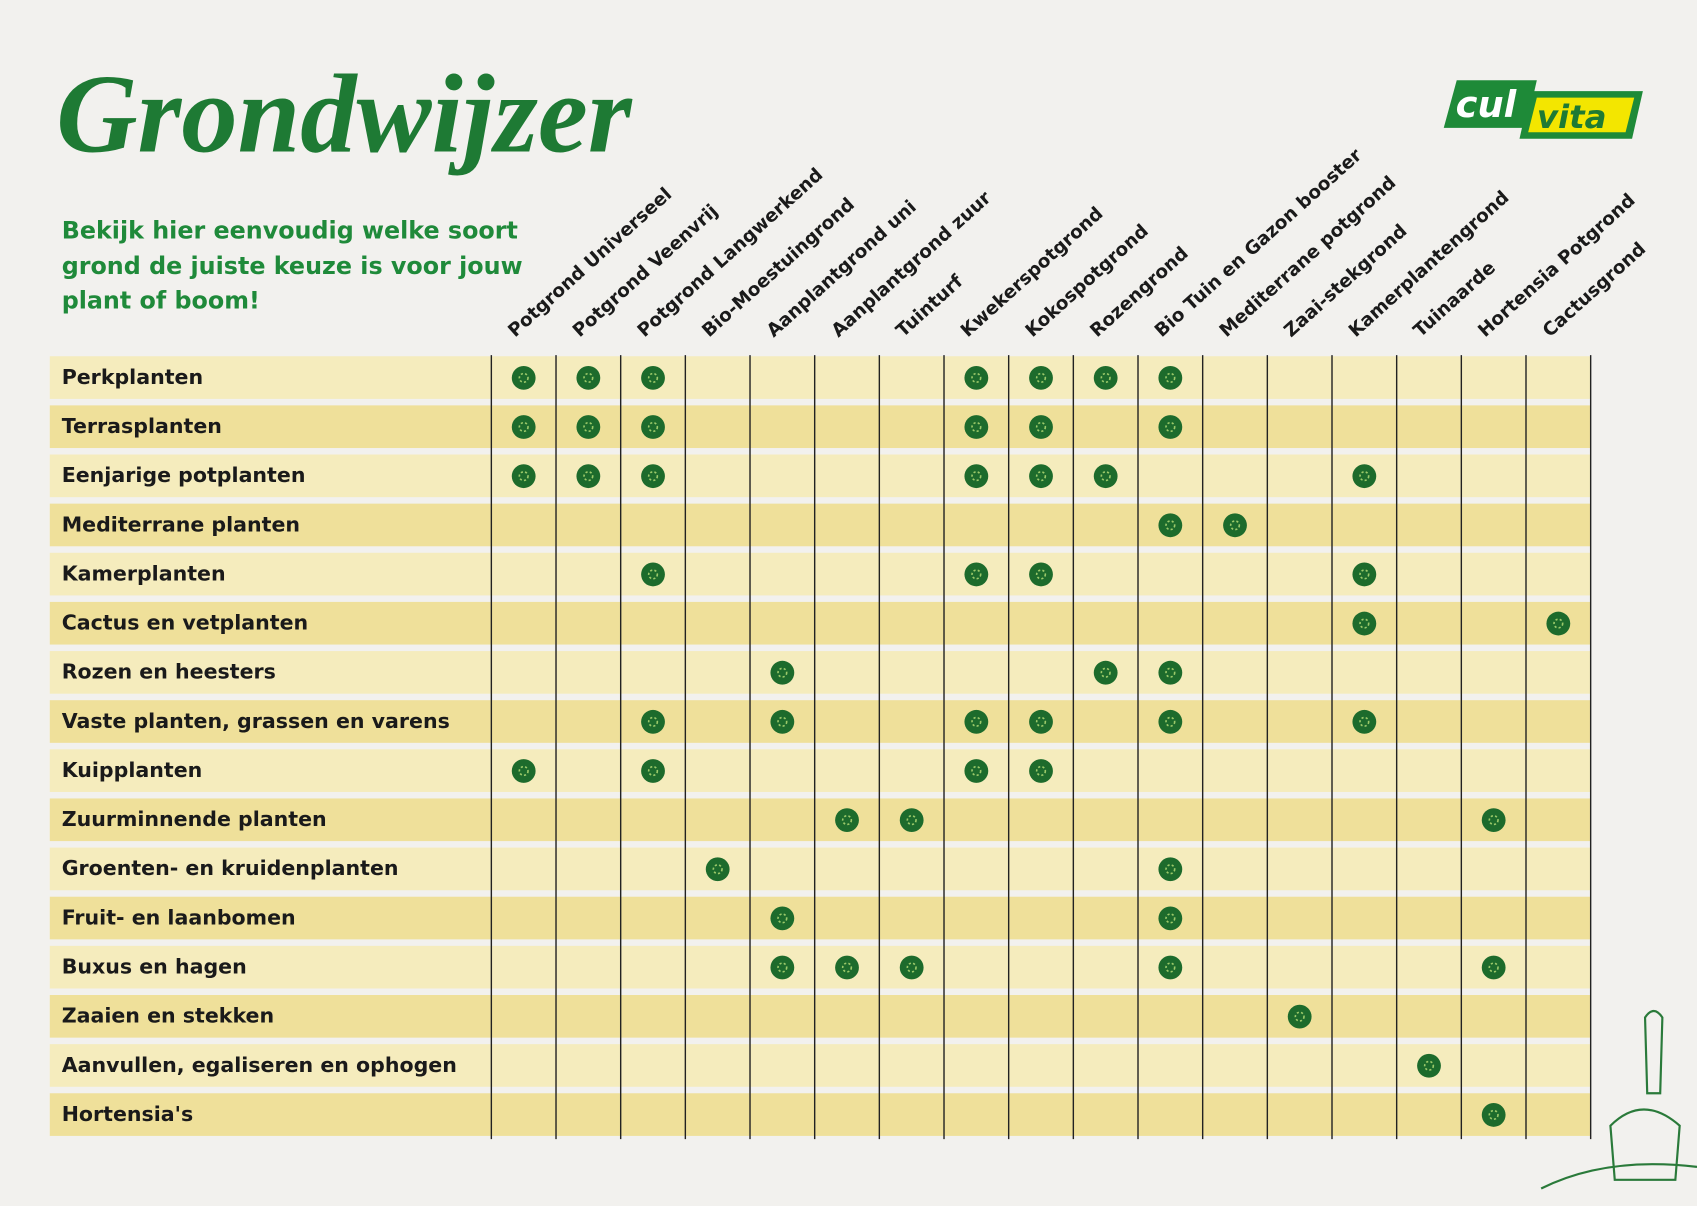 The image size is (1697, 1206). Describe the element at coordinates (1572, 117) in the screenshot. I see `logo-text: vita` at that location.